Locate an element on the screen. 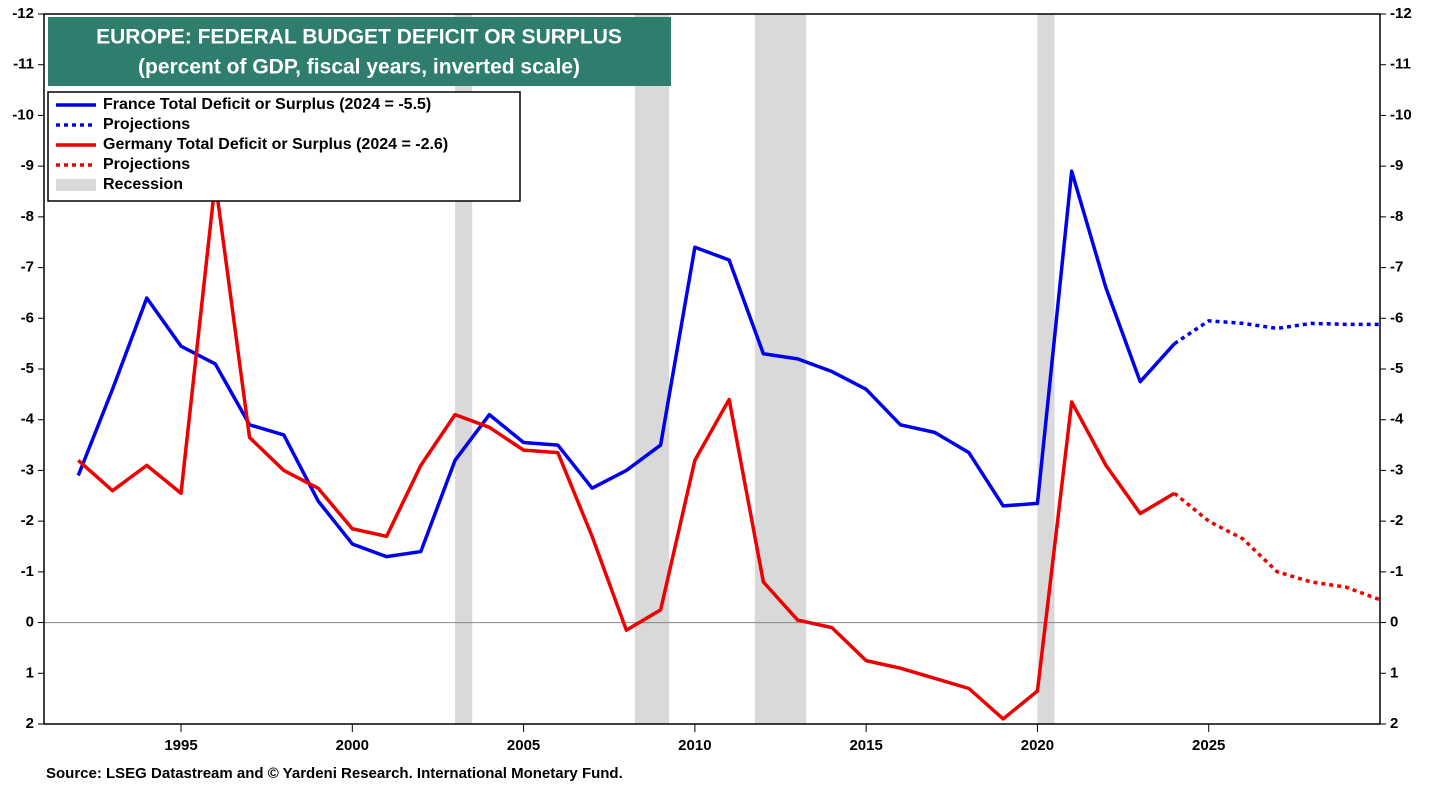 The height and width of the screenshot is (785, 1438). y2-tick-label: -10 is located at coordinates (1401, 114).